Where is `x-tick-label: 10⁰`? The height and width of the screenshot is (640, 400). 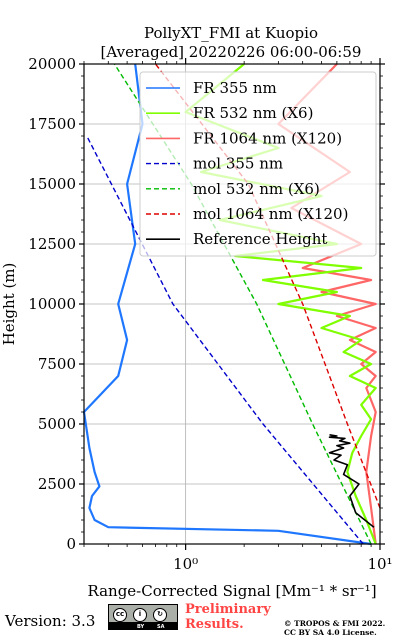 x-tick-label: 10⁰ is located at coordinates (185, 564).